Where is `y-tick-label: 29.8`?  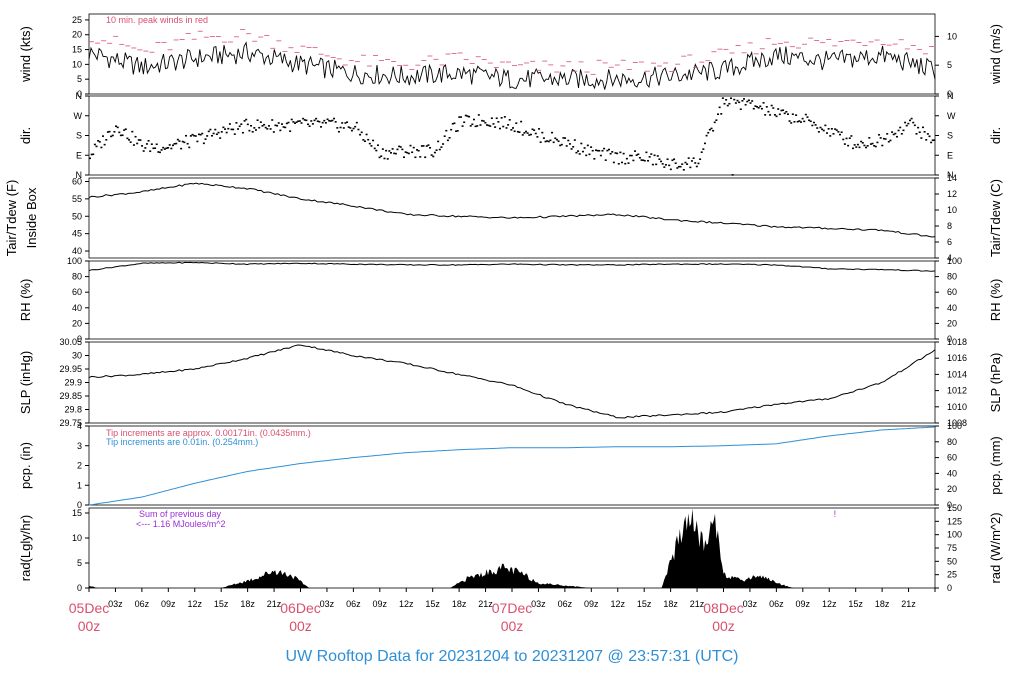 y-tick-label: 29.8 is located at coordinates (73, 410).